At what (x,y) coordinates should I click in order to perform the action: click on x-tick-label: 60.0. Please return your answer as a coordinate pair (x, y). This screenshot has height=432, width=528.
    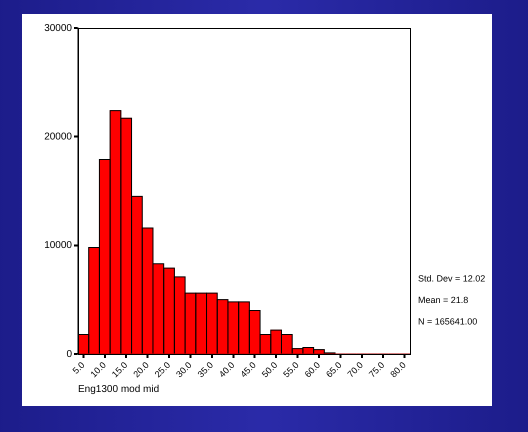
    Looking at the image, I should click on (312, 370).